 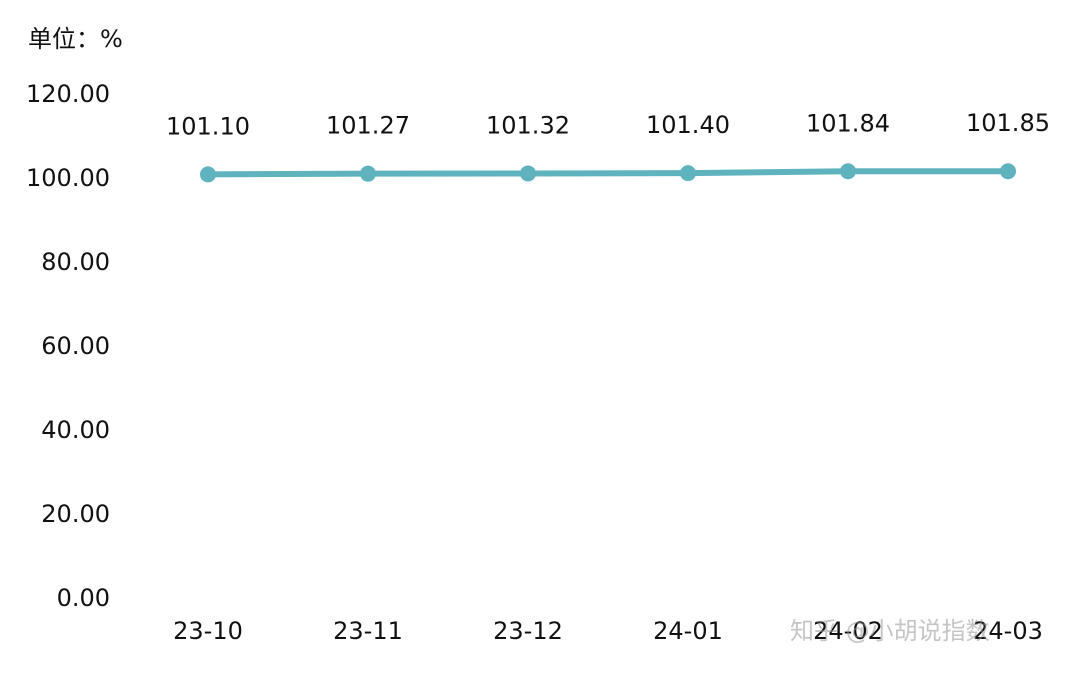 I want to click on data-label: 101.10, so click(x=208, y=126).